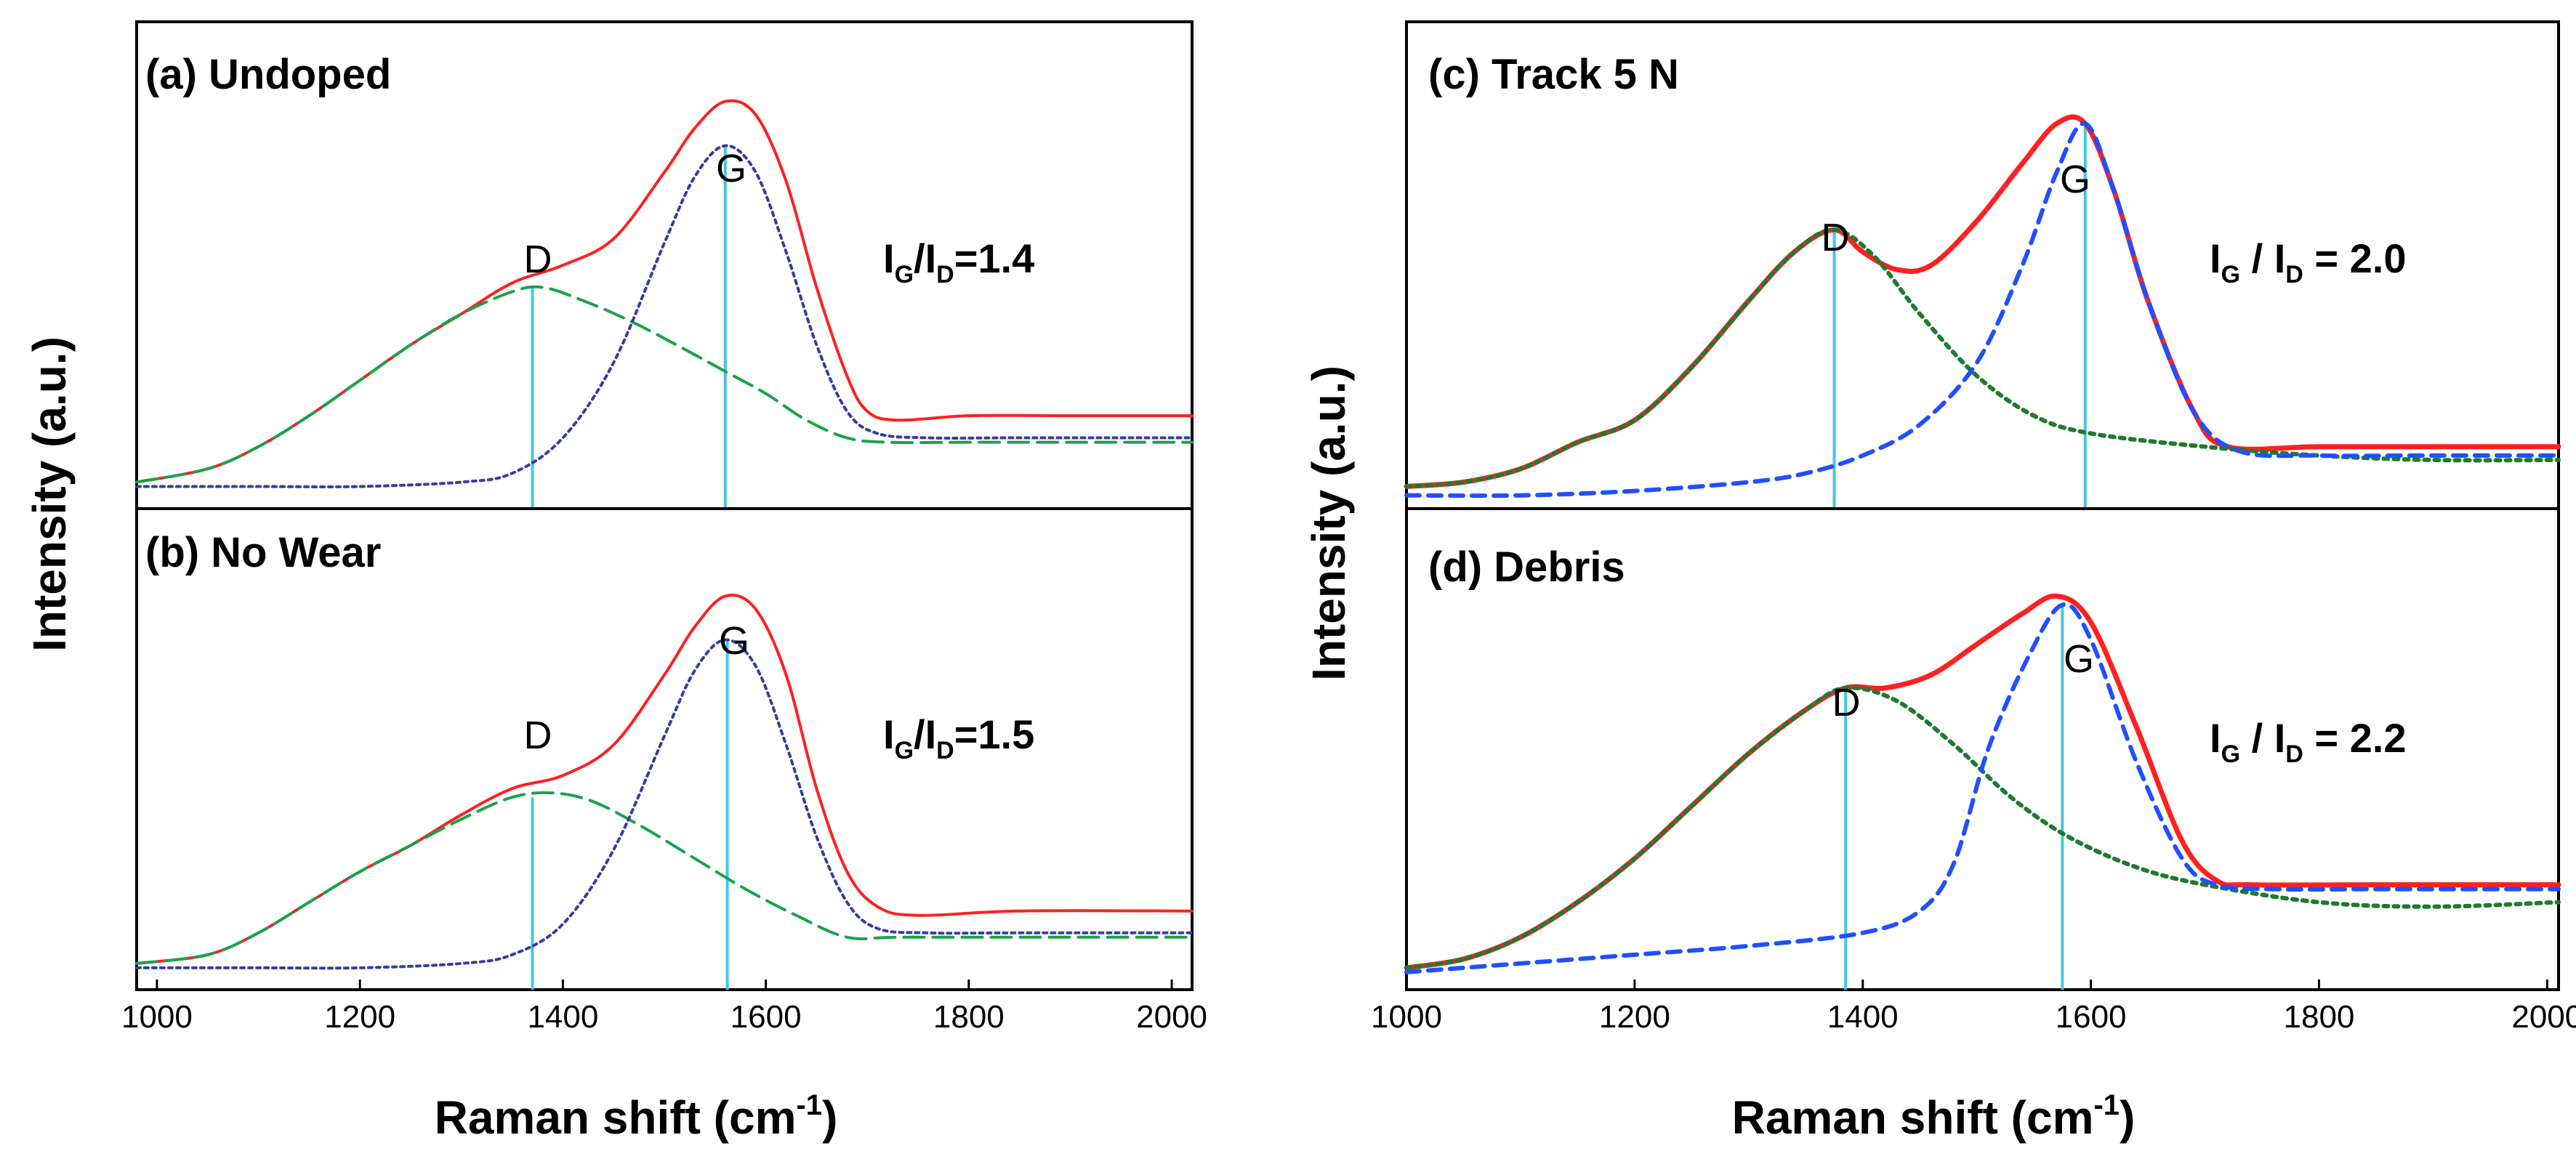 Image resolution: width=2576 pixels, height=1159 pixels. I want to click on right-y-axis-title: Intensity (a.u.), so click(1329, 523).